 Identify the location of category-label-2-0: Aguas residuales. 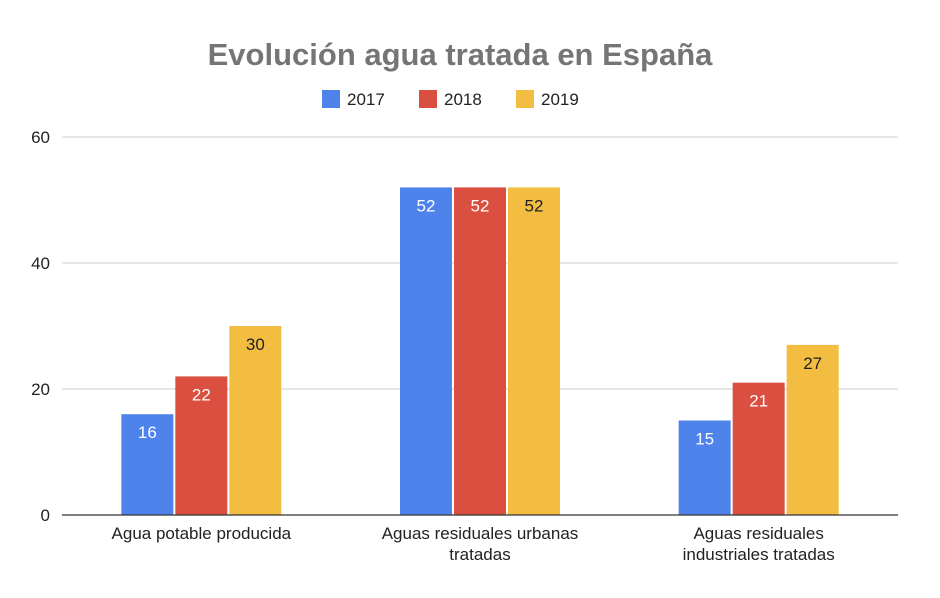
(758, 533).